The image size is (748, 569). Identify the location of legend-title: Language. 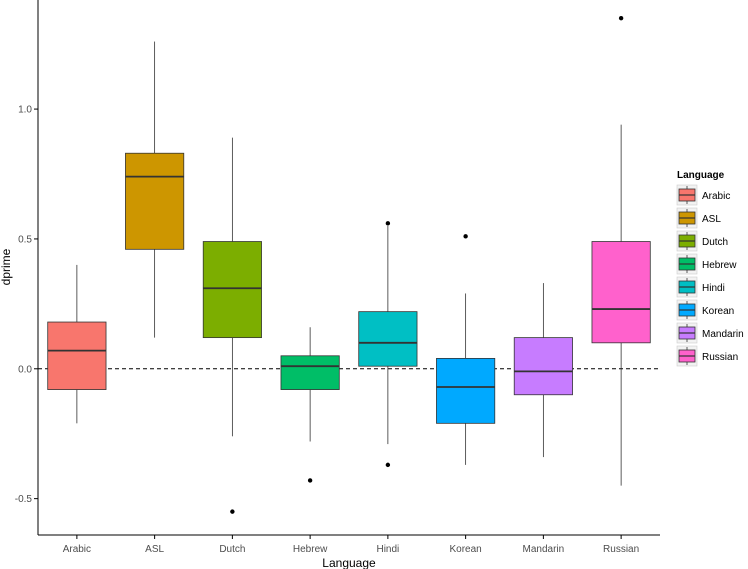
(701, 175).